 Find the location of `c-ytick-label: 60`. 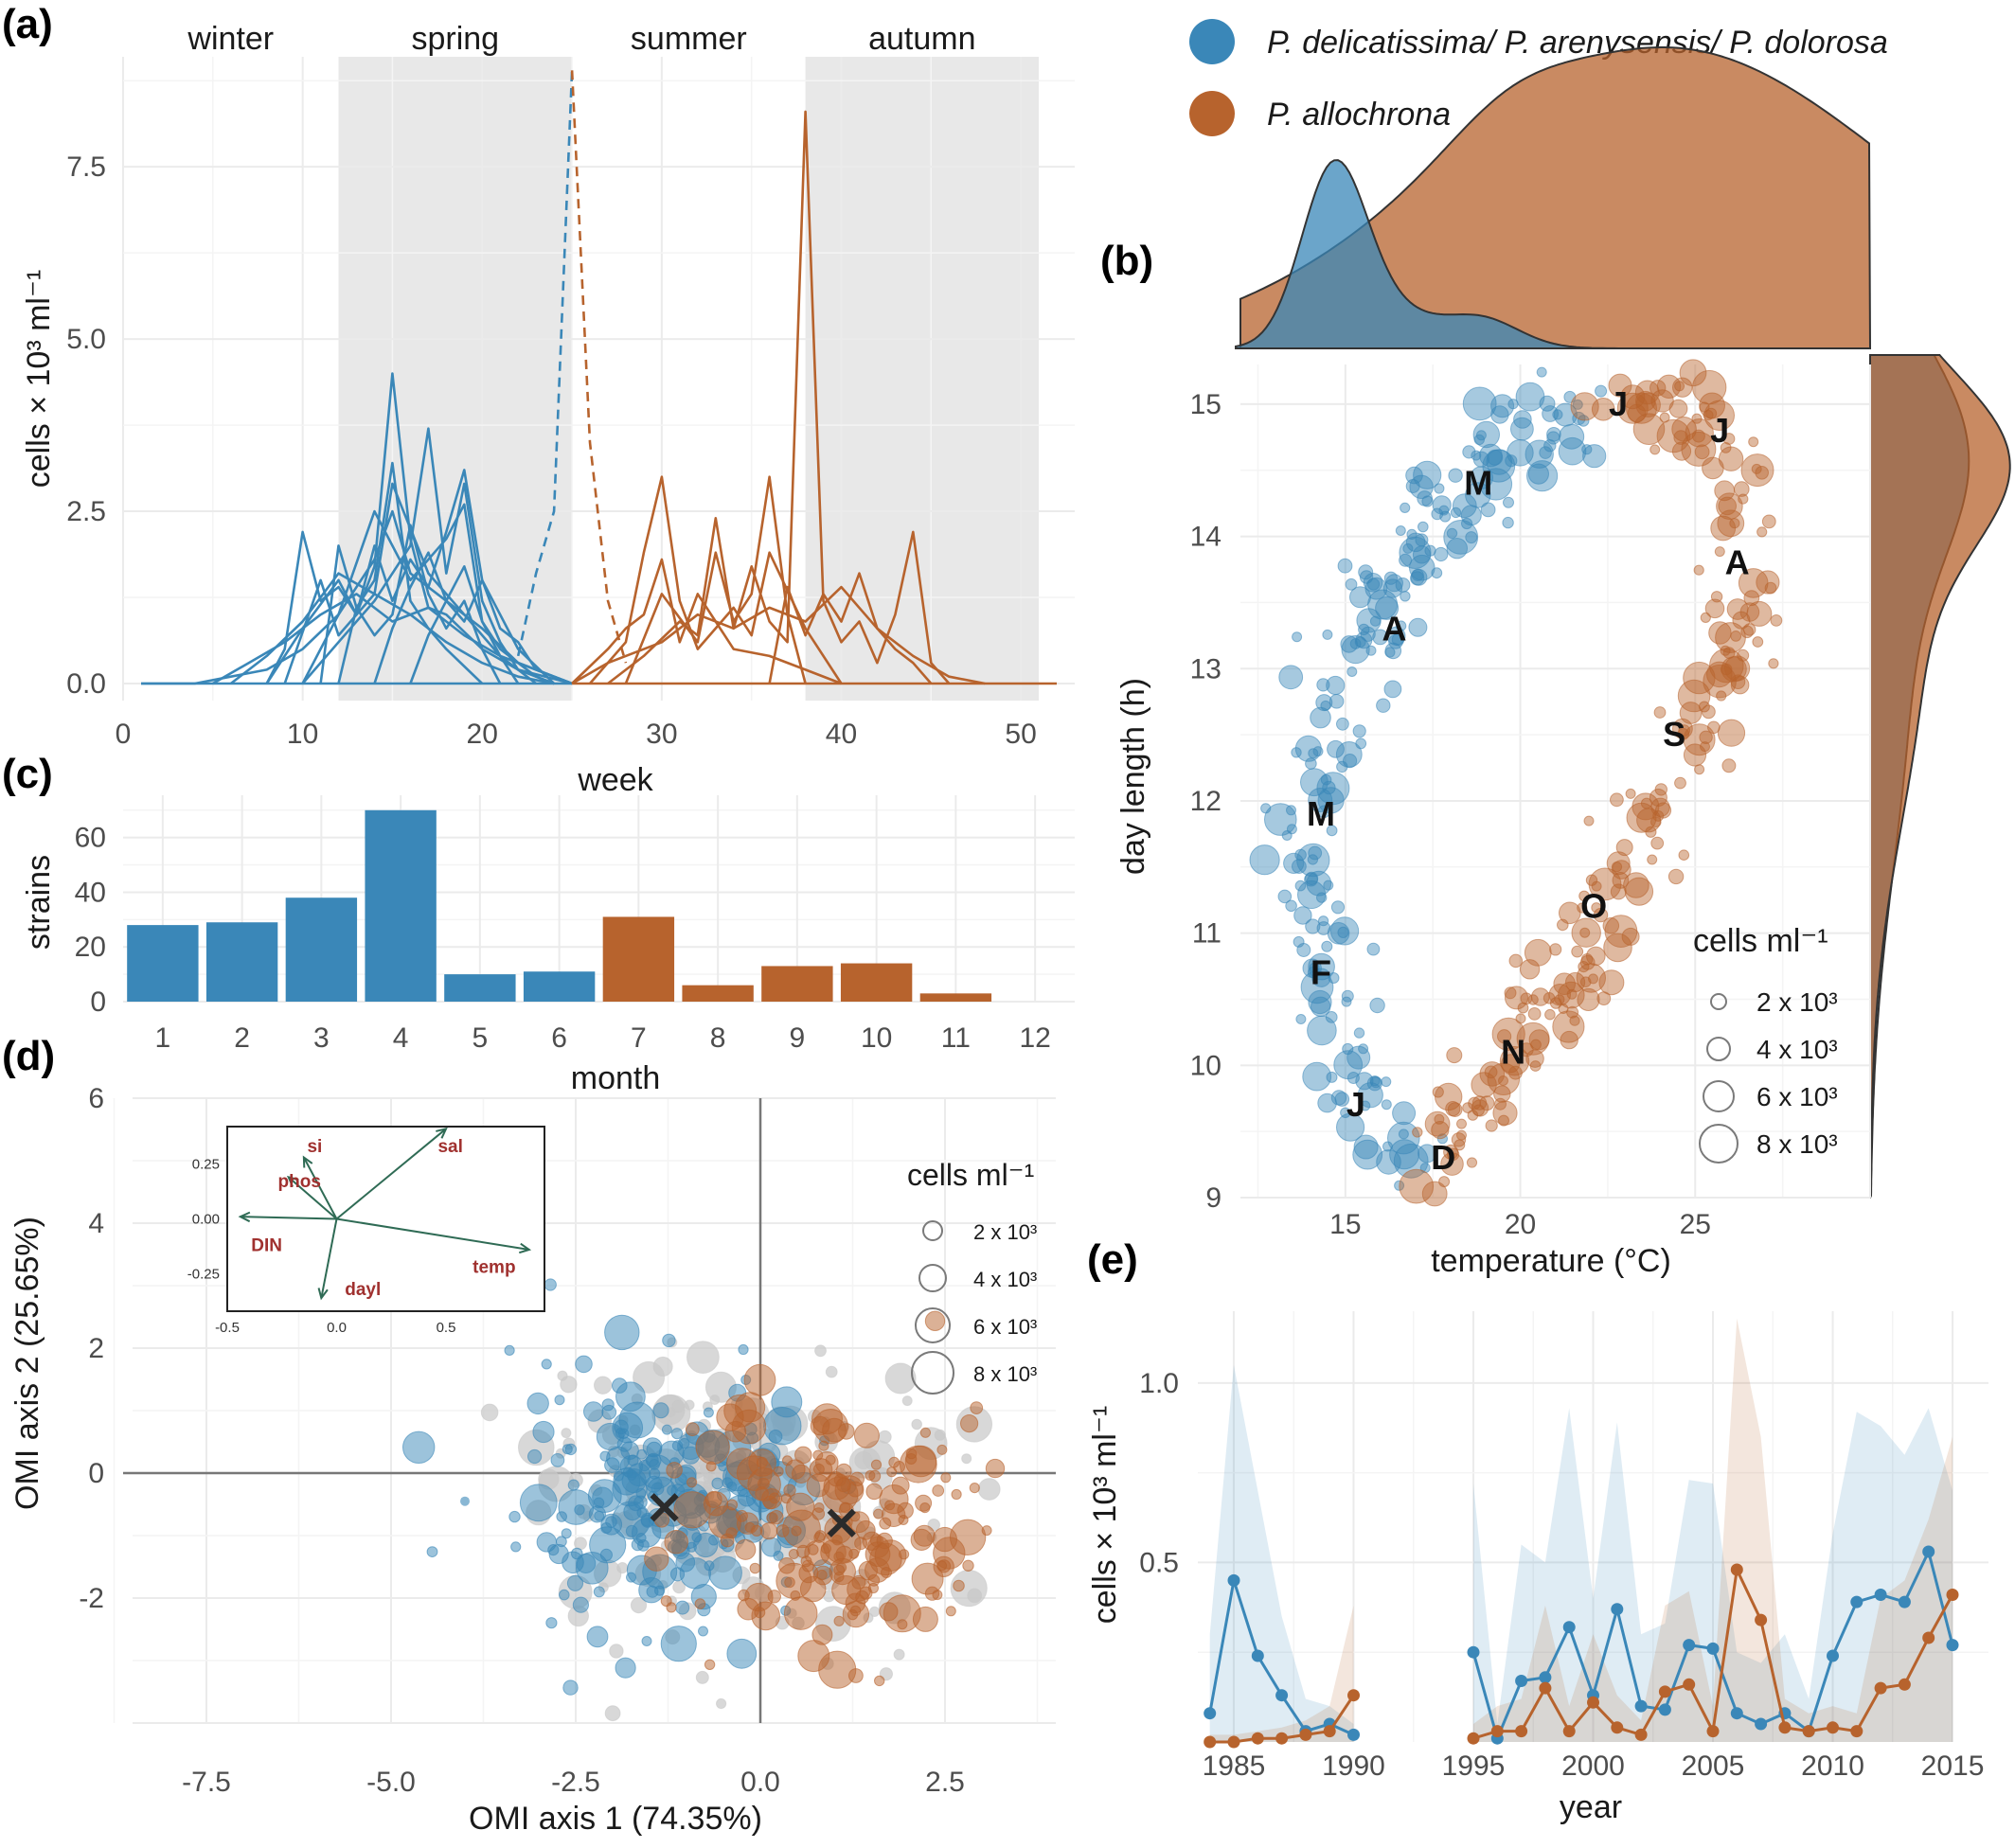

c-ytick-label: 60 is located at coordinates (90, 838).